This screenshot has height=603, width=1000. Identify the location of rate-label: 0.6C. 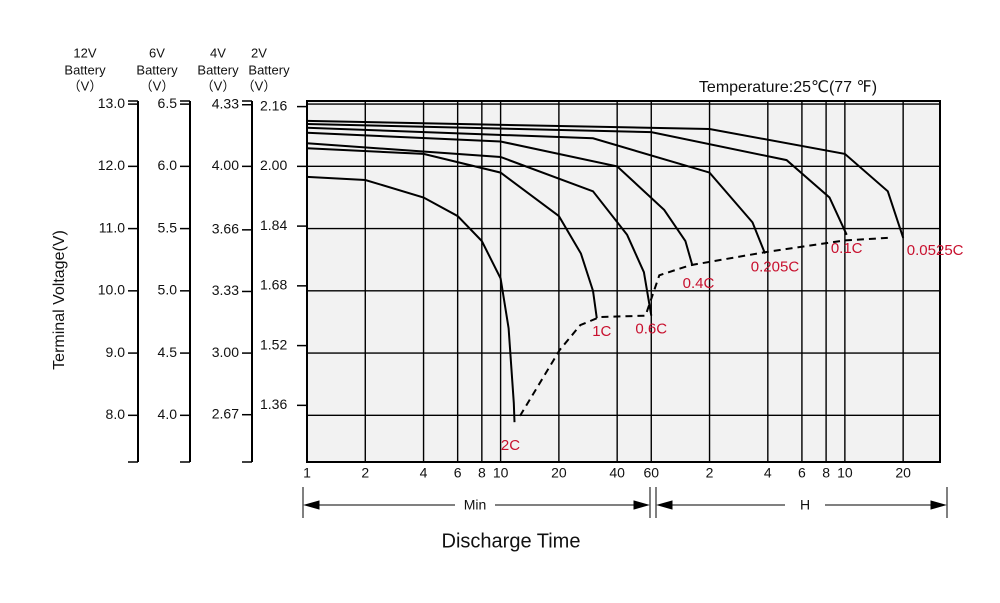
(651, 329).